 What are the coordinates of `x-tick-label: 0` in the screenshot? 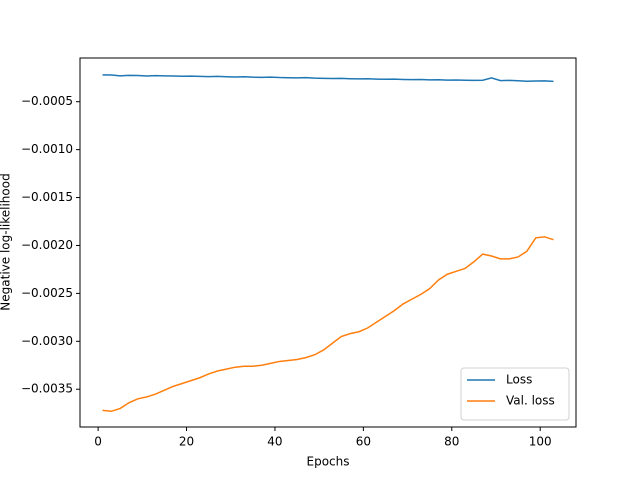 It's located at (98, 442).